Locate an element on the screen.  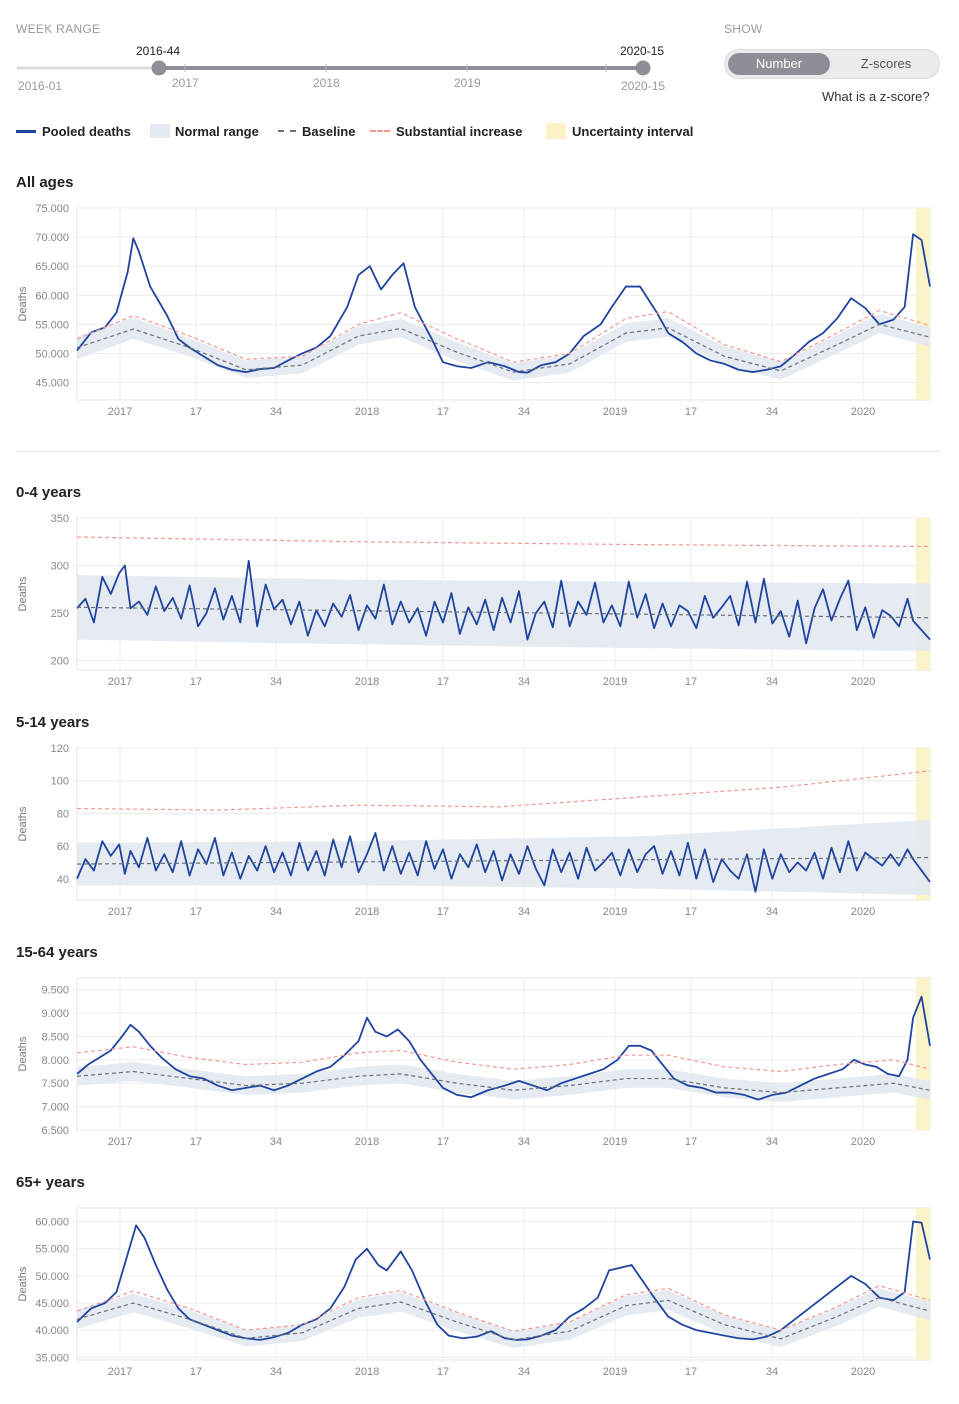
legend-label: Uncertainty interval is located at coordinates (633, 131).